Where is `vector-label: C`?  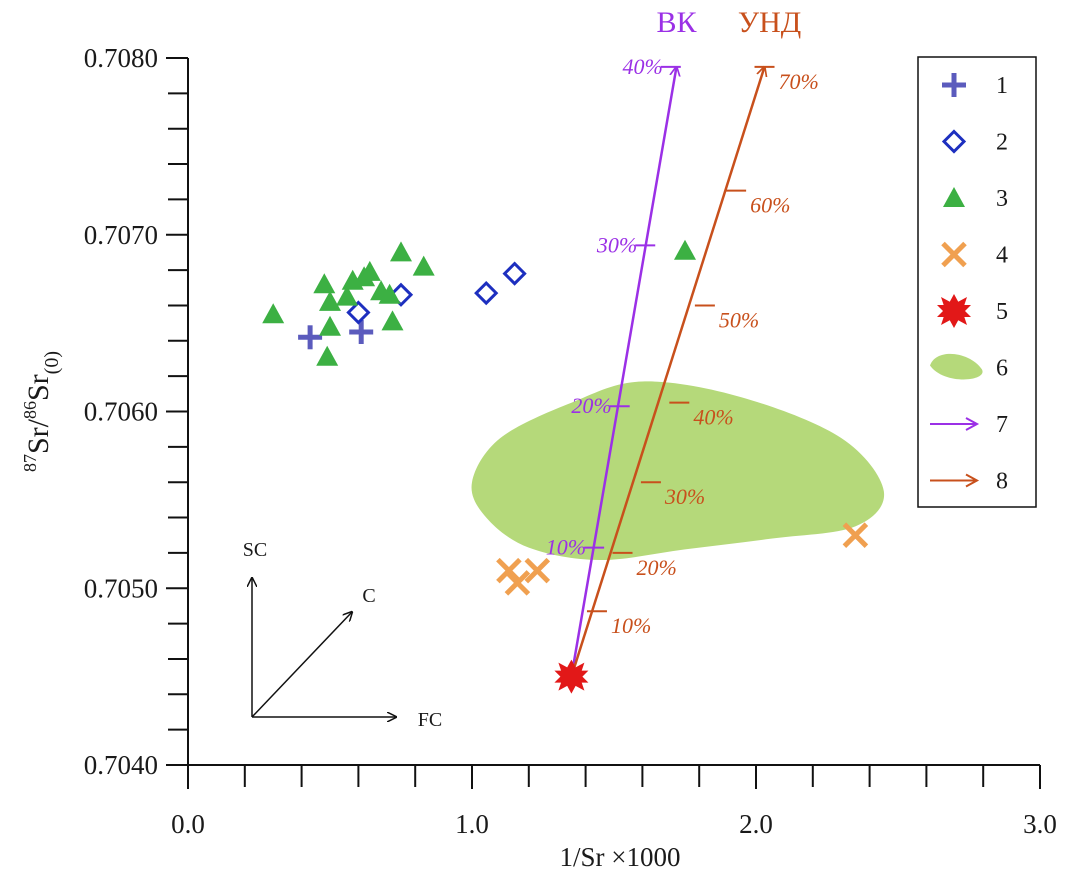 vector-label: C is located at coordinates (368, 596).